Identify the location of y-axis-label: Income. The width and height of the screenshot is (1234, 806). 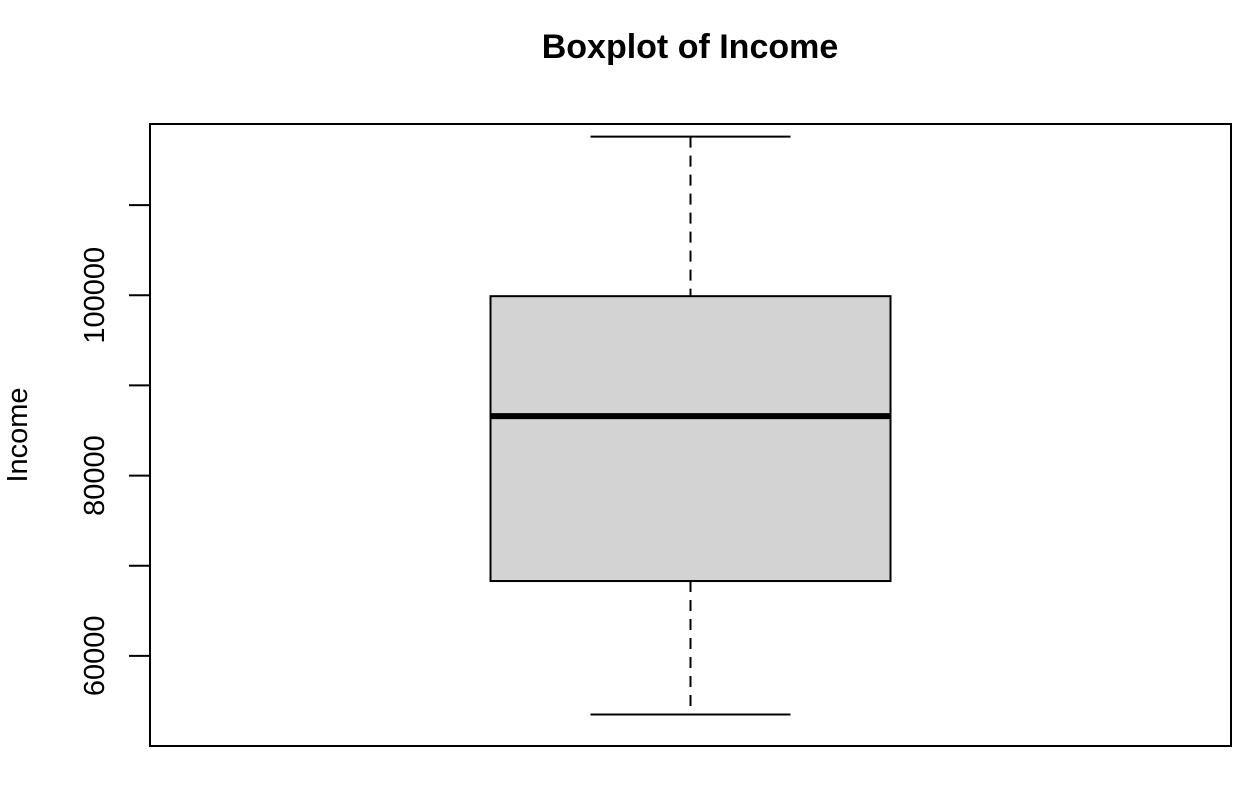
(18, 434).